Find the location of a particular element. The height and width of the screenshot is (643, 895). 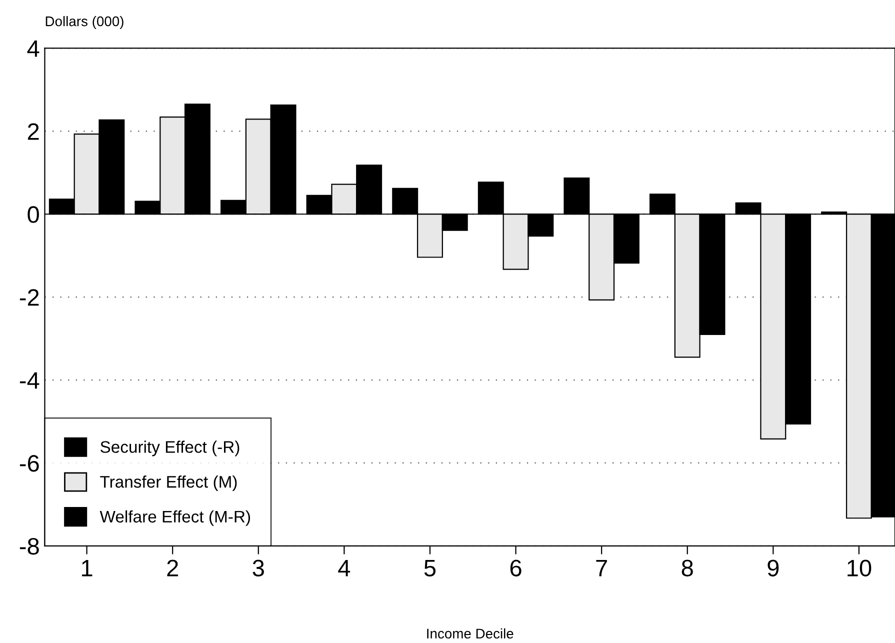

legend-label: Transfer Effect (M) is located at coordinates (168, 483).